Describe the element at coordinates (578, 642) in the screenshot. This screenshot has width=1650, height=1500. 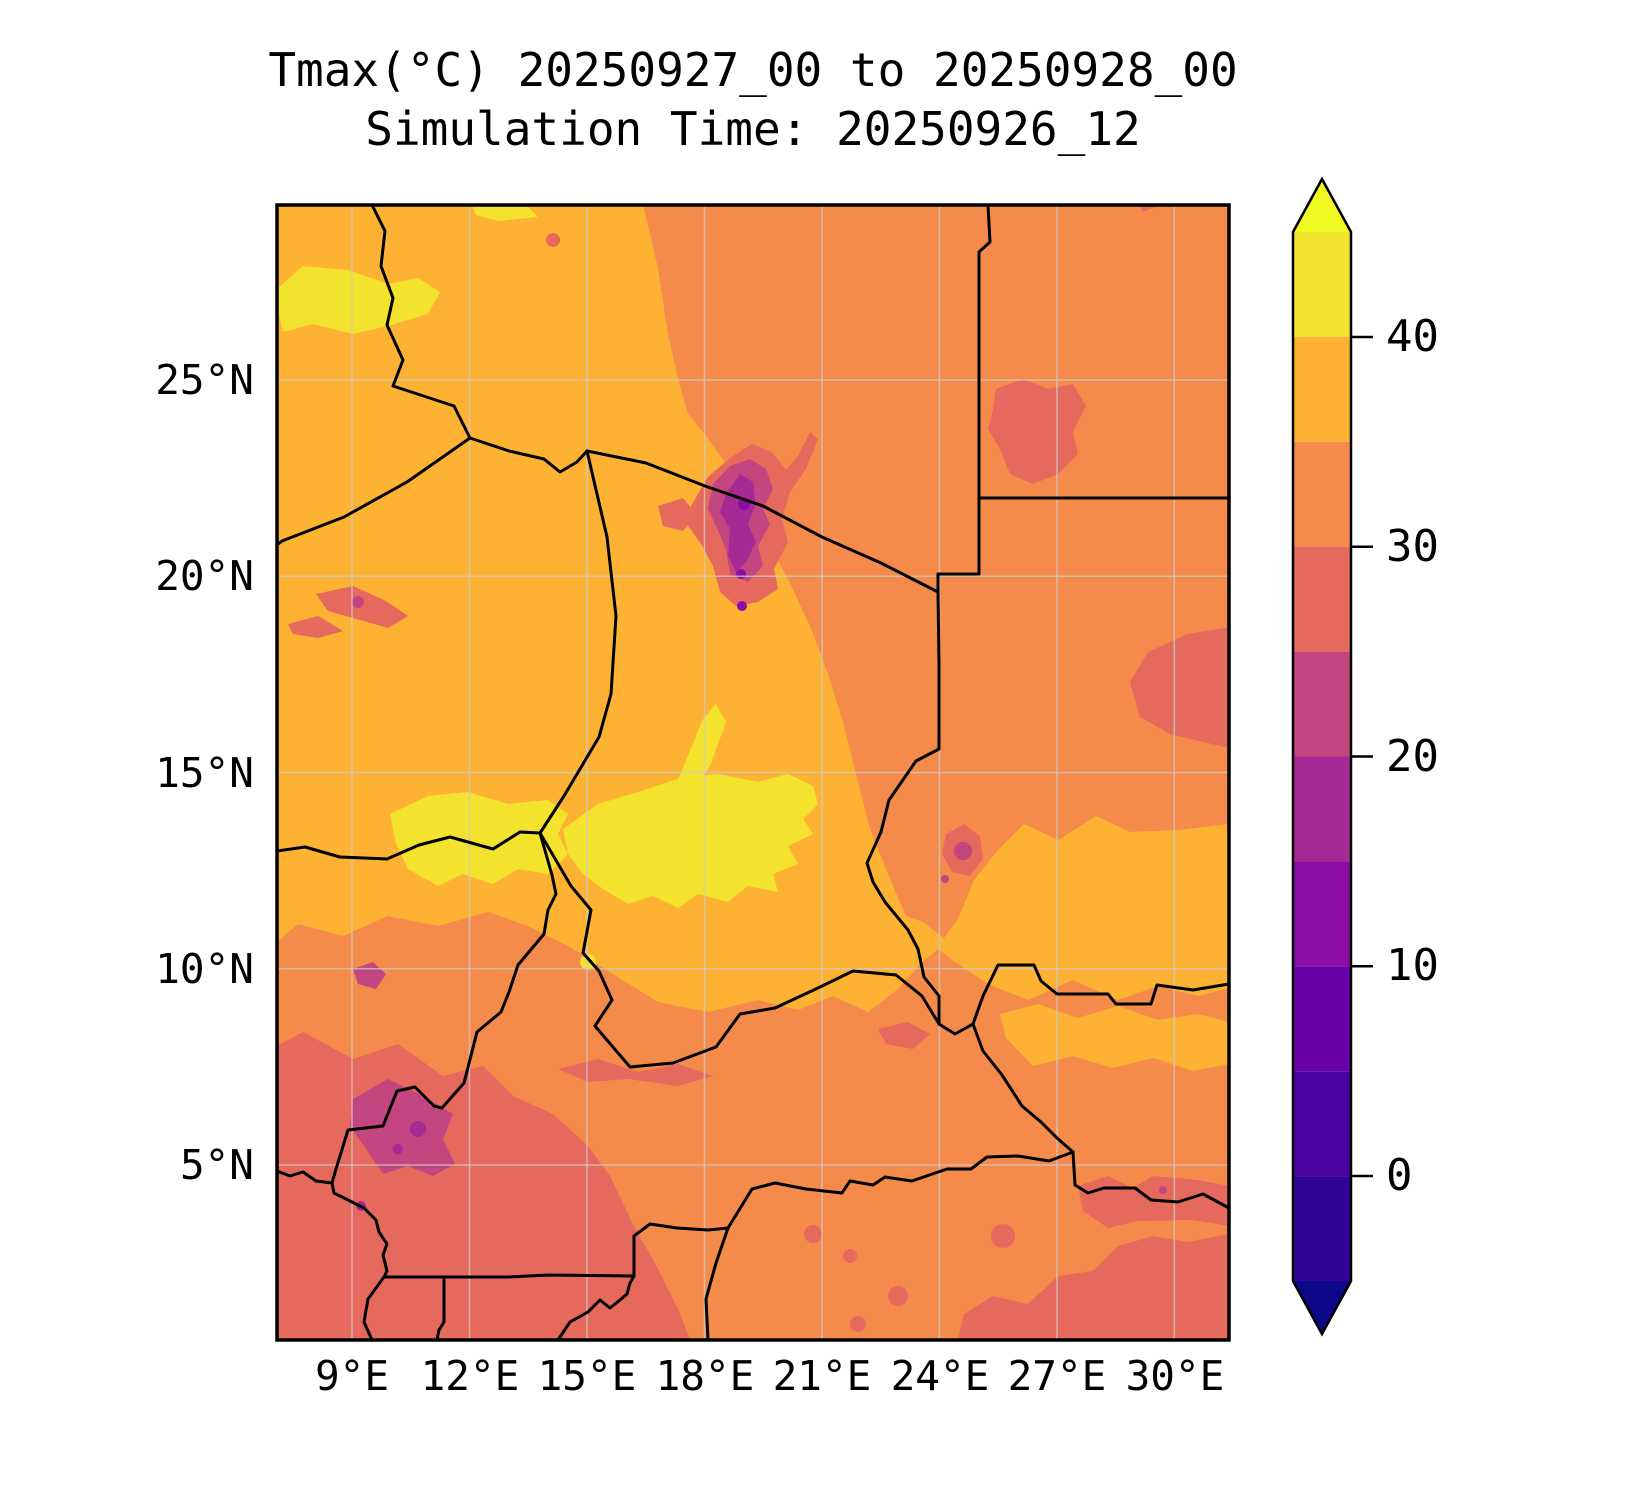
I see `border-niger-chad` at that location.